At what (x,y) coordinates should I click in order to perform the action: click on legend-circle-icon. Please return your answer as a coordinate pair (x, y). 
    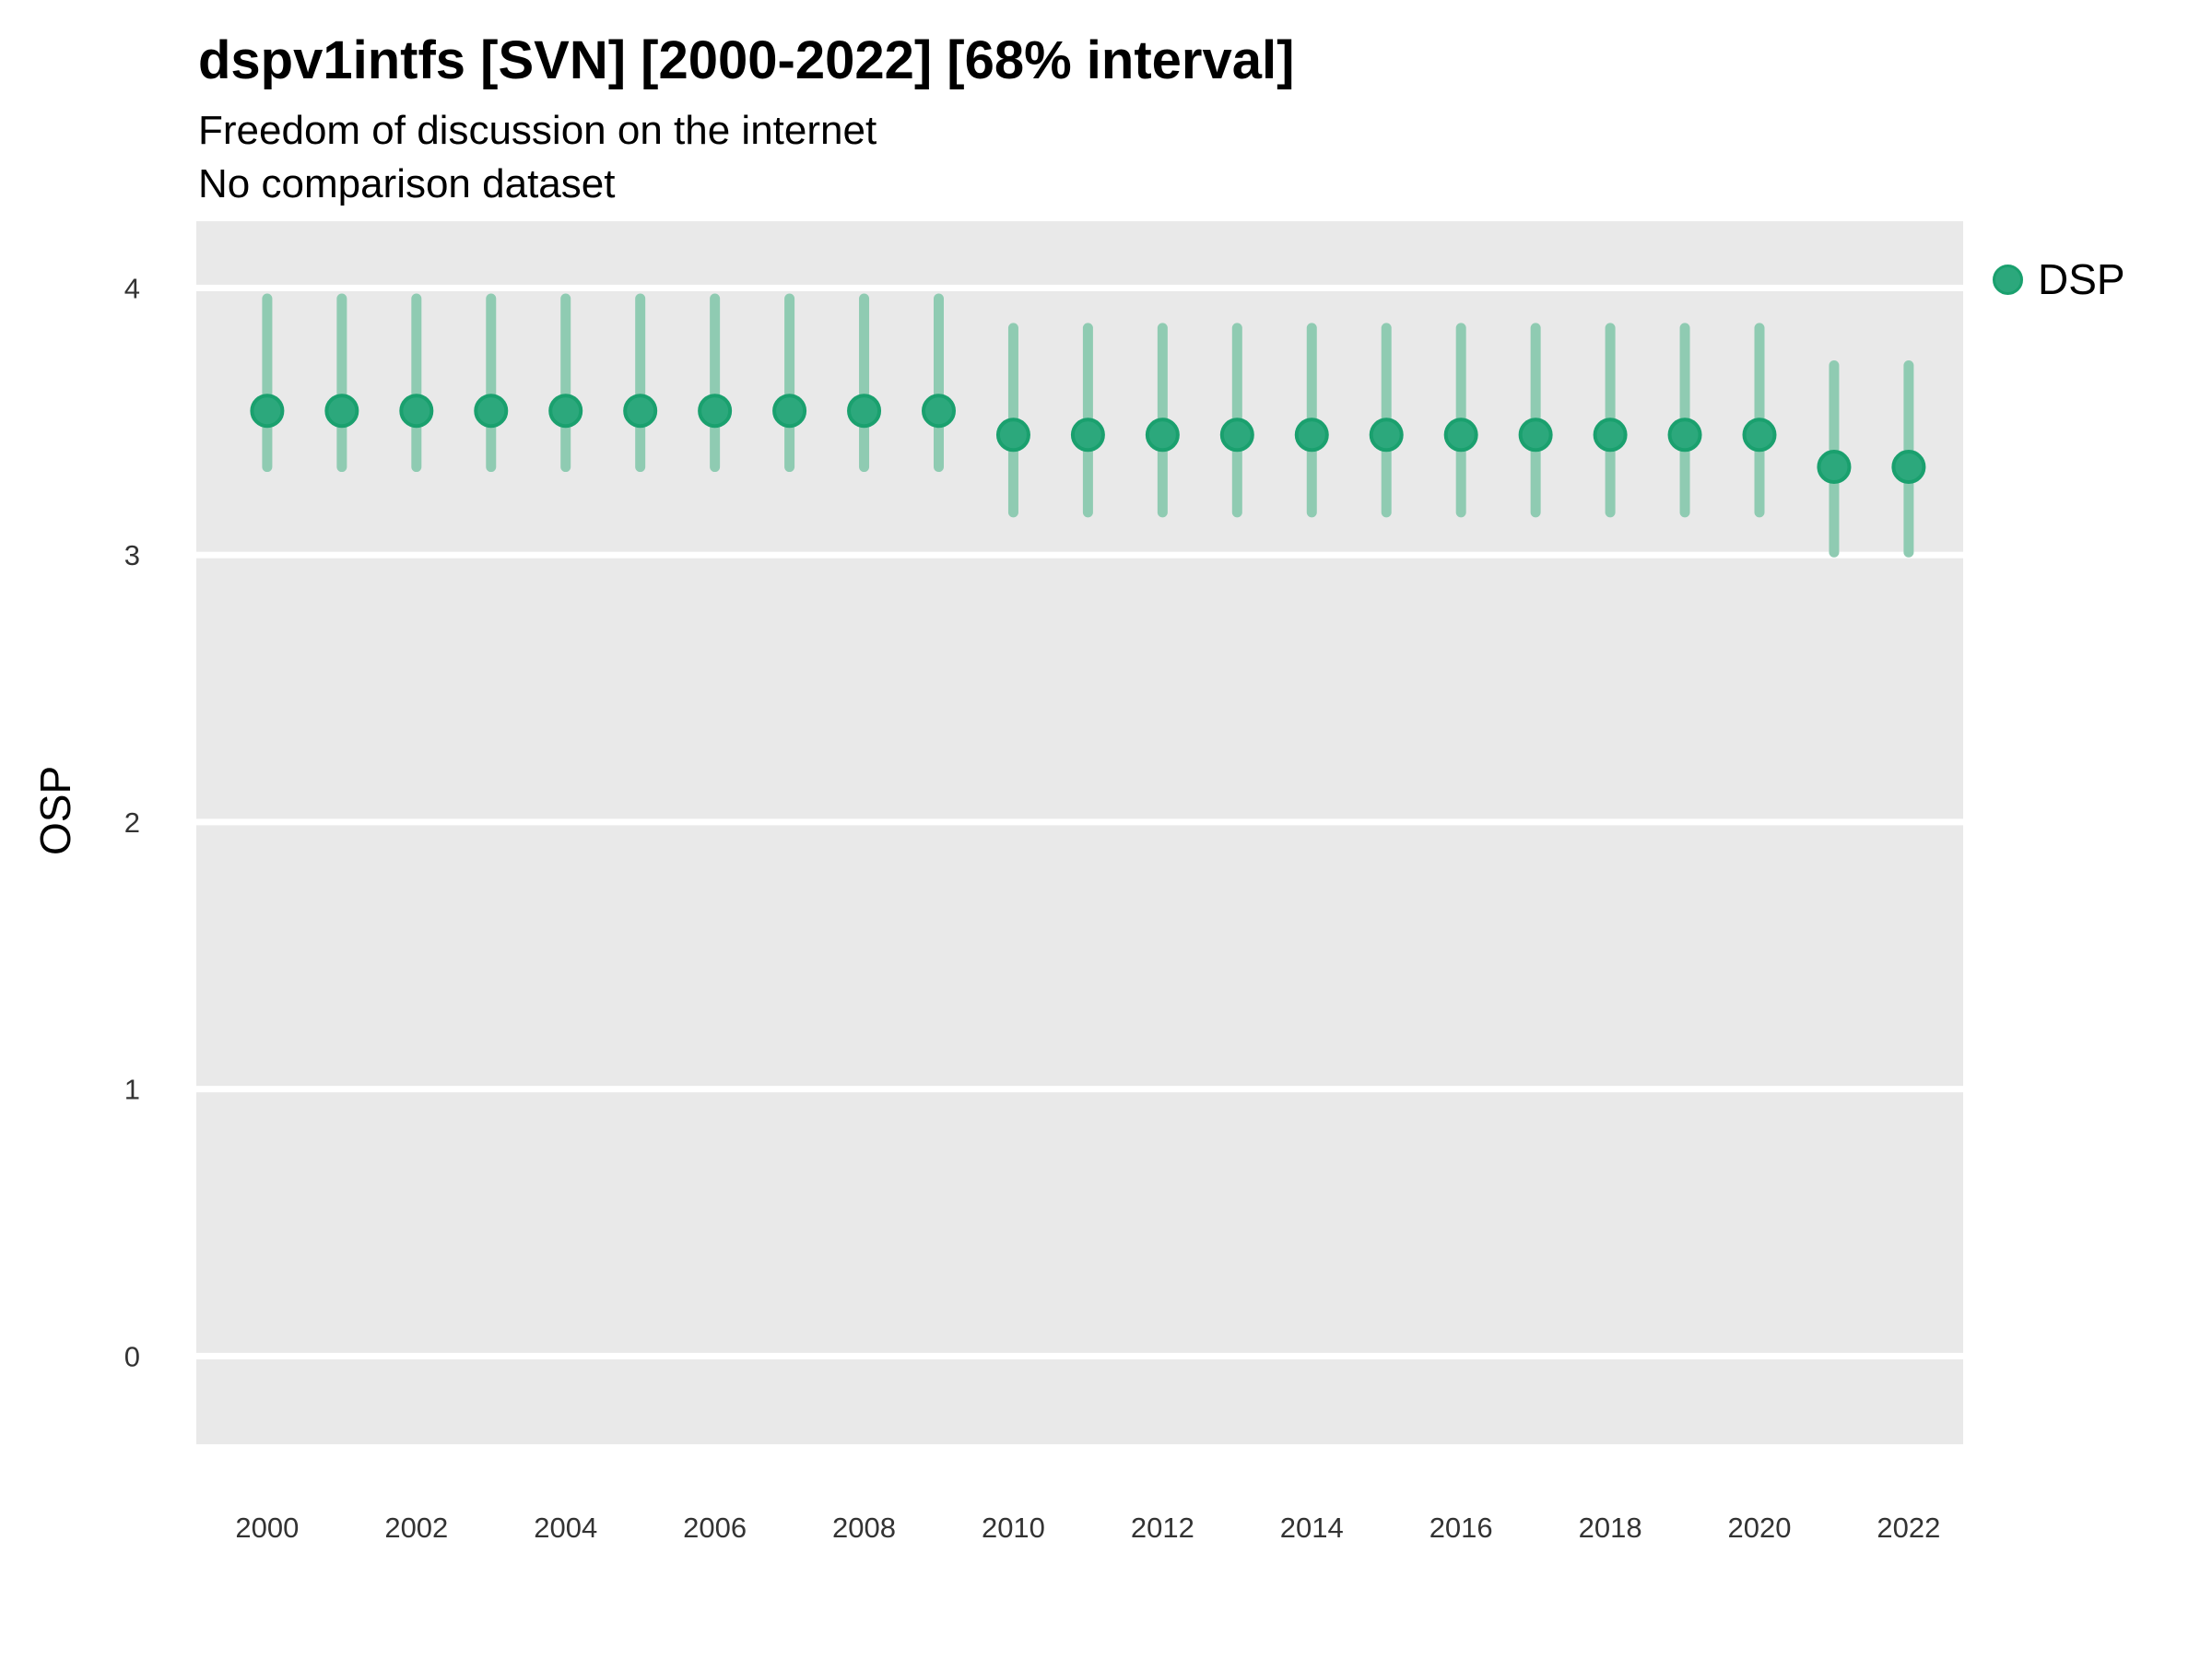
    Looking at the image, I should click on (2008, 279).